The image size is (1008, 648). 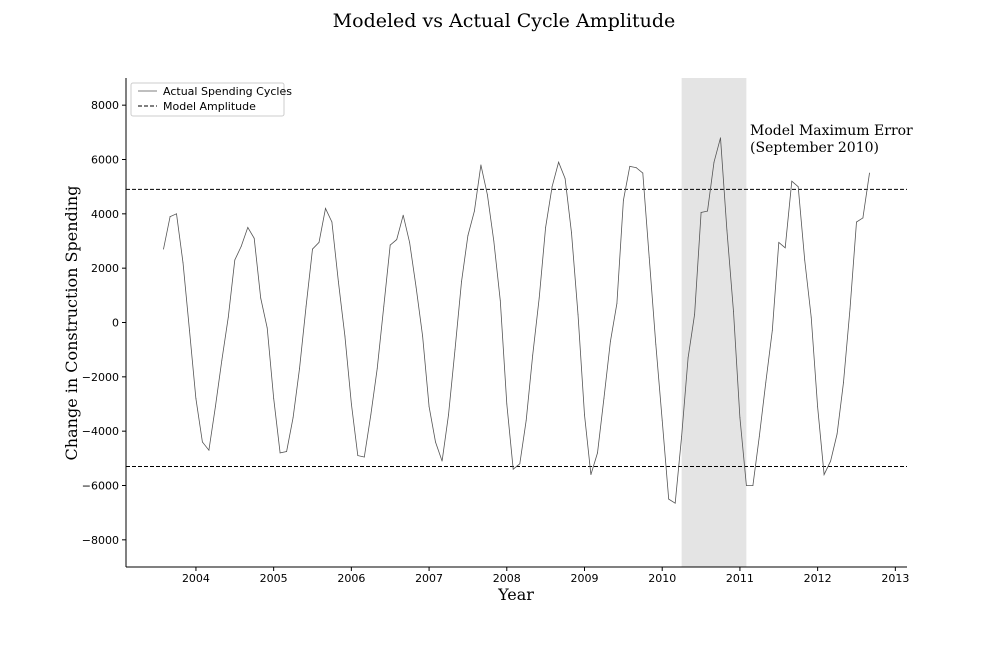 I want to click on y-tick-label: −8000, so click(x=100, y=540).